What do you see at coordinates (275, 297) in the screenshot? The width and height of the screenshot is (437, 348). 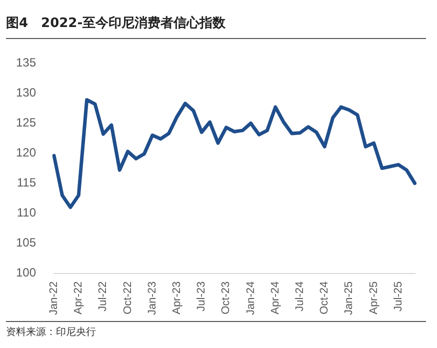 I see `x-tick-label: Apr-24` at bounding box center [275, 297].